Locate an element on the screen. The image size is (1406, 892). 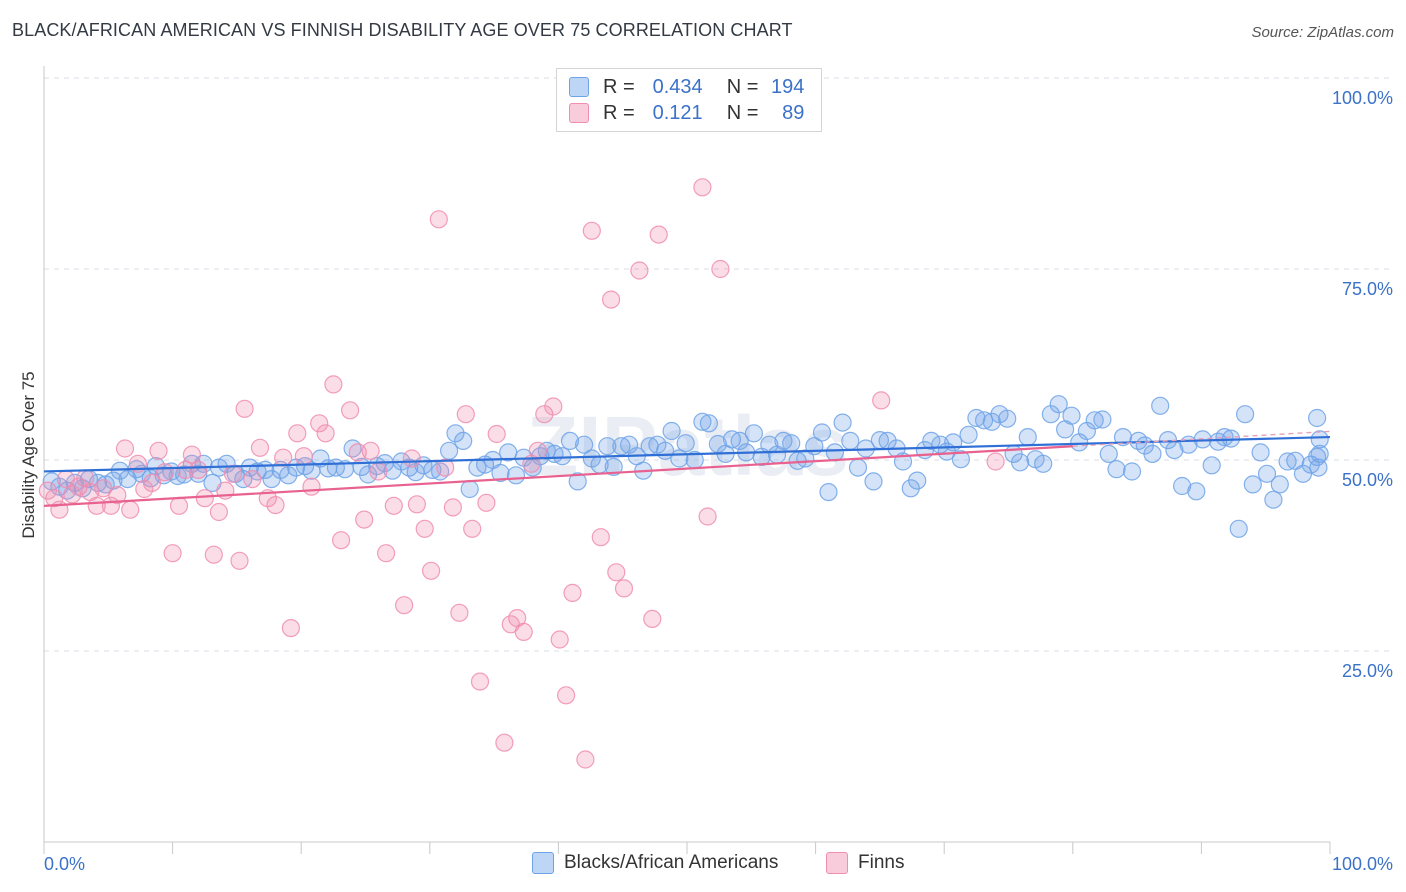
bottom-legend-finns: Finns is located at coordinates (865, 863).